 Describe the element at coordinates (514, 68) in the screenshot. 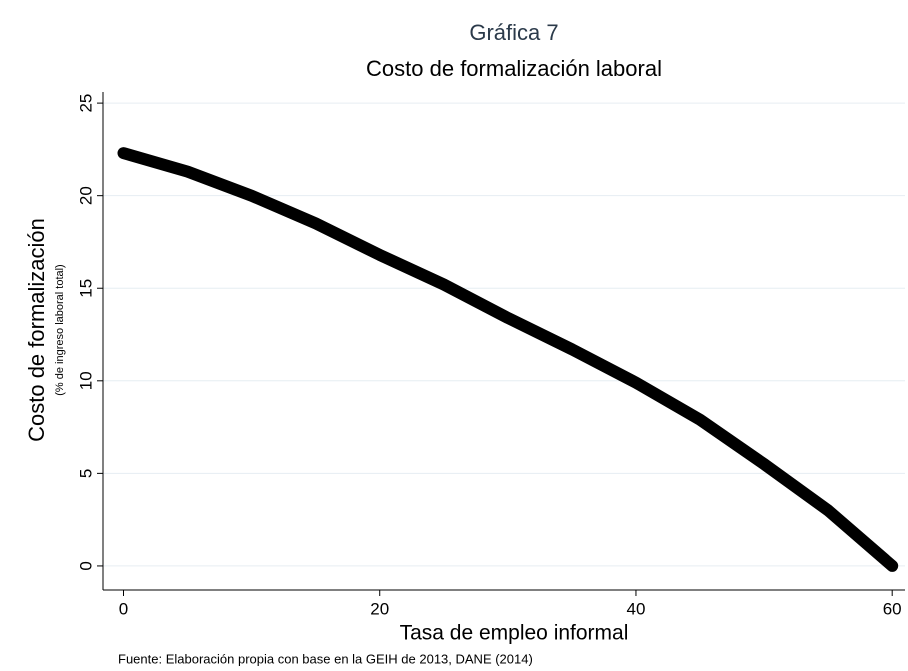

I see `chart-subtitle: Costo de formalización laboral` at that location.